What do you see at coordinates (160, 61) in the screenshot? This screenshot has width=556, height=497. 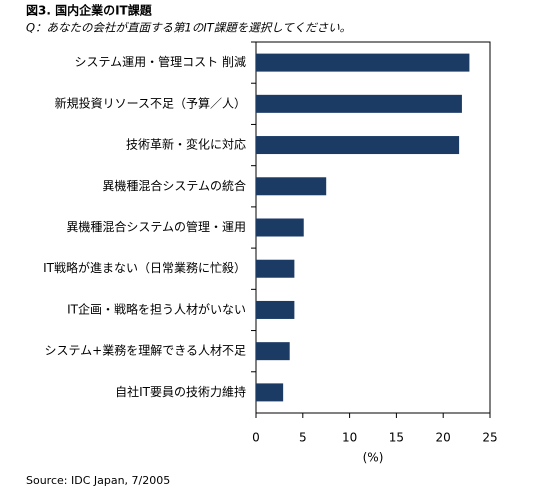 I see `y-tick-label: システム運用・管理コスト 削減` at bounding box center [160, 61].